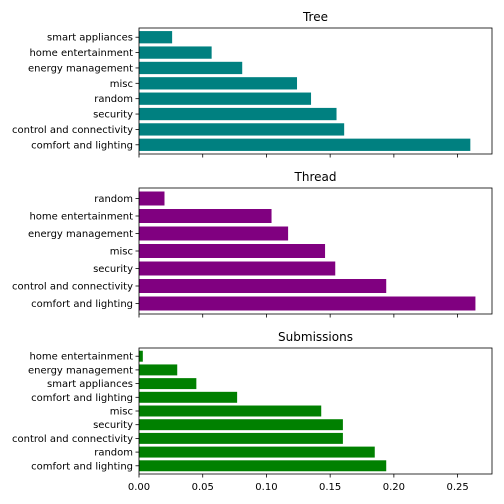  What do you see at coordinates (139, 487) in the screenshot?
I see `submissions-xtick-label: 0.00` at bounding box center [139, 487].